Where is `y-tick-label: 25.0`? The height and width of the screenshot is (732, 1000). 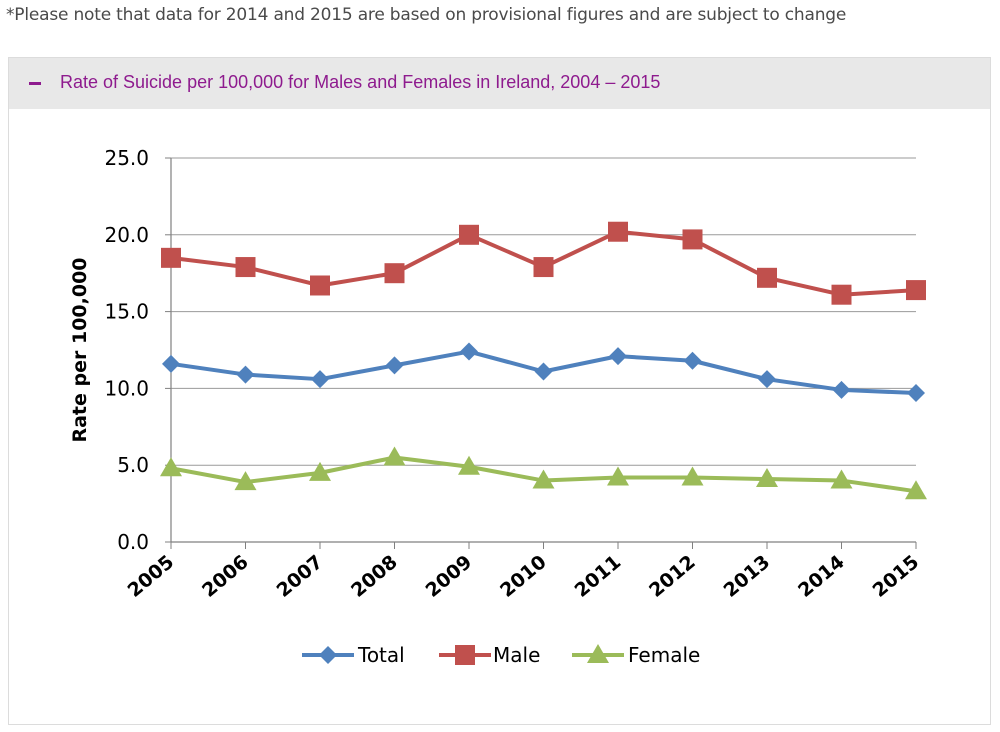 y-tick-label: 25.0 is located at coordinates (126, 158).